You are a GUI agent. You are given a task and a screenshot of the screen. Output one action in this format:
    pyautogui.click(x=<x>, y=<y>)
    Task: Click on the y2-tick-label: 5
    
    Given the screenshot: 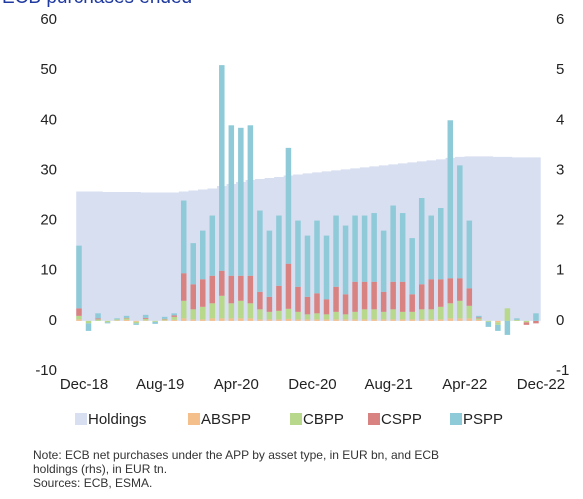 What is the action you would take?
    pyautogui.click(x=560, y=69)
    